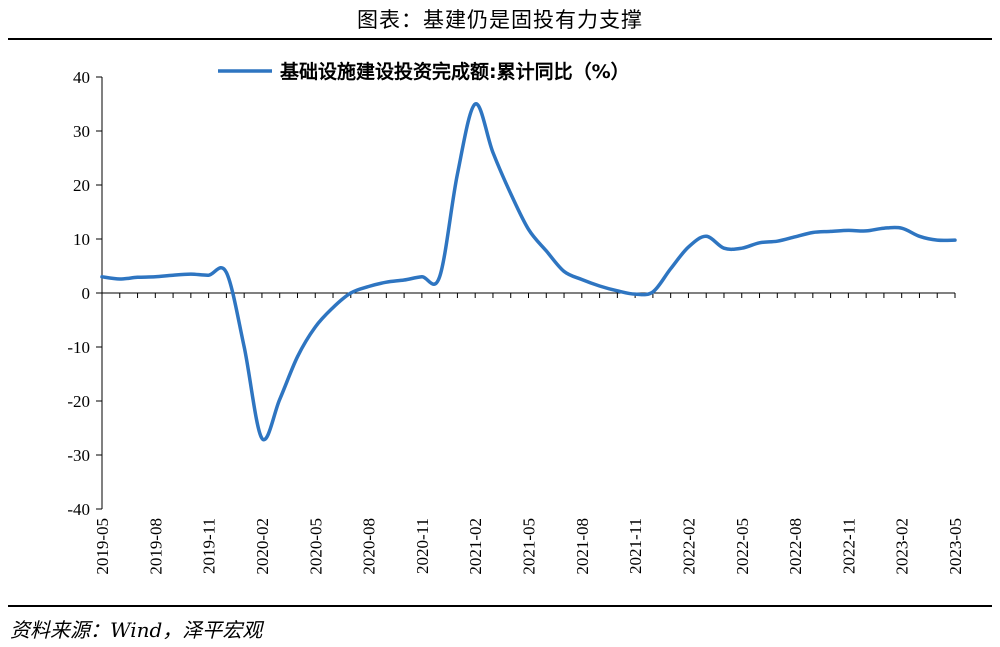 The height and width of the screenshot is (647, 1000). I want to click on top-rule, so click(500, 39).